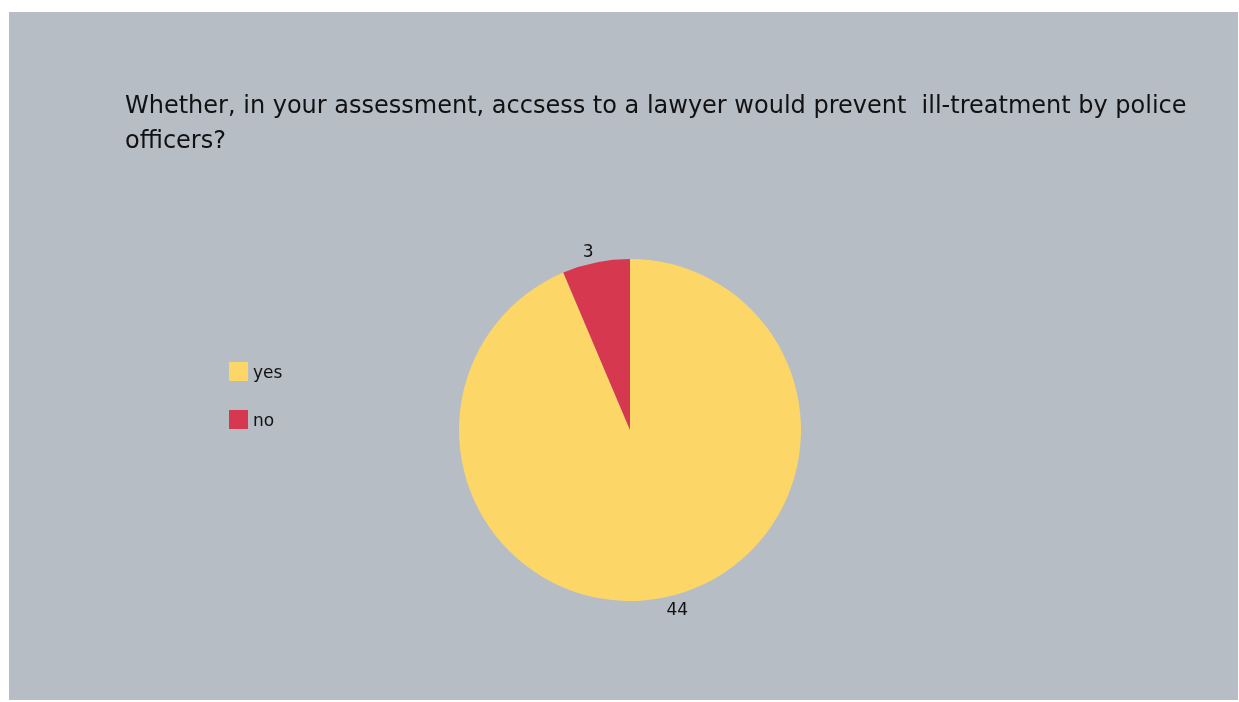 This screenshot has width=1239, height=702. I want to click on chart-title: Whether, in your assessment, accsess to a lawyer would prevent ill-treatment by police officers?, so click(660, 122).